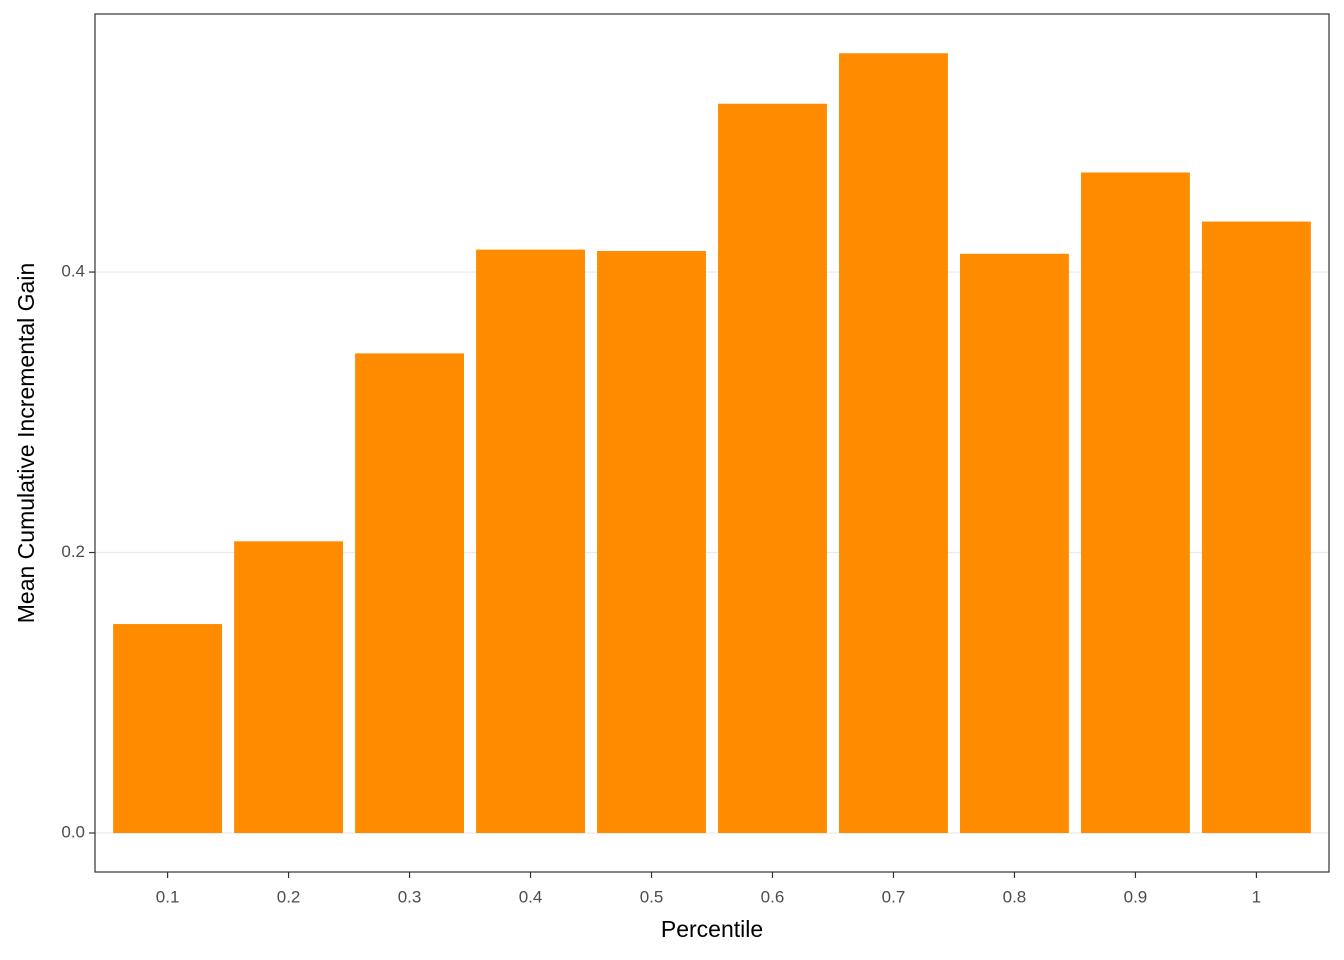 The width and height of the screenshot is (1344, 960). Describe the element at coordinates (289, 896) in the screenshot. I see `x-tick-label: 0.2` at that location.